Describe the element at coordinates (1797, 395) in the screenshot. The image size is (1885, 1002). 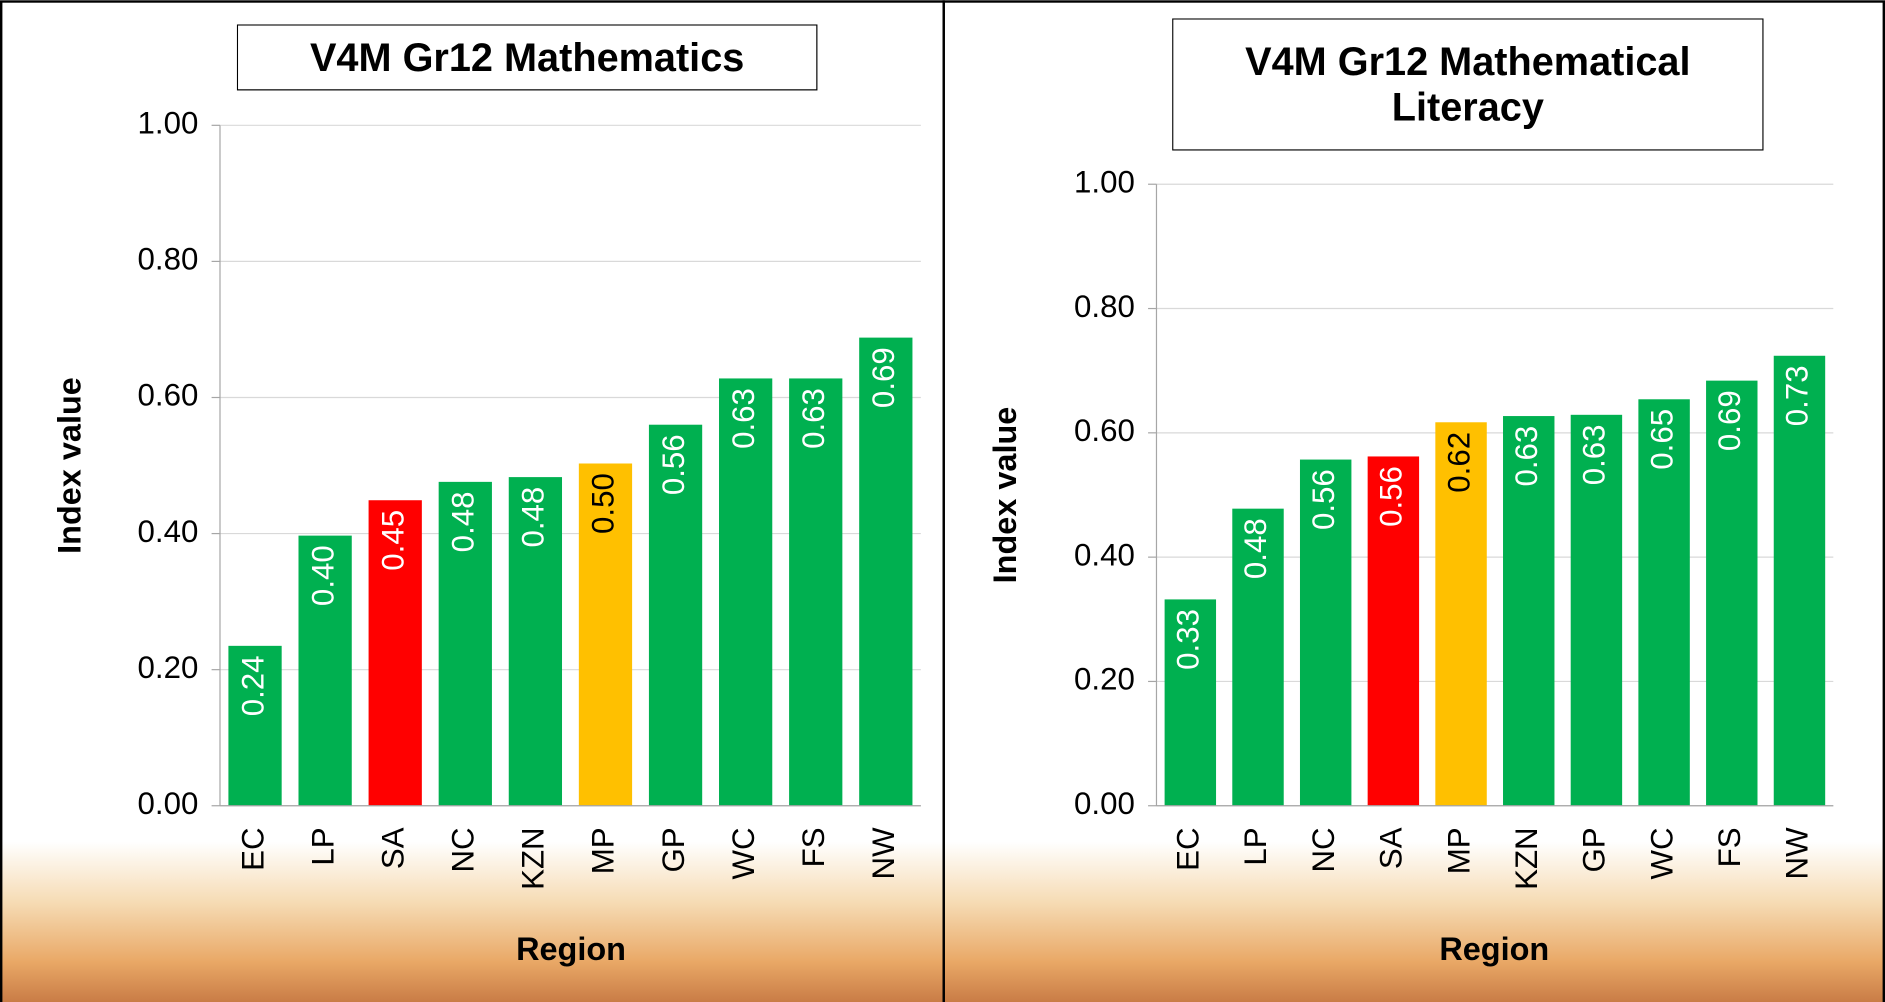
I see `data-label: 0.73` at that location.